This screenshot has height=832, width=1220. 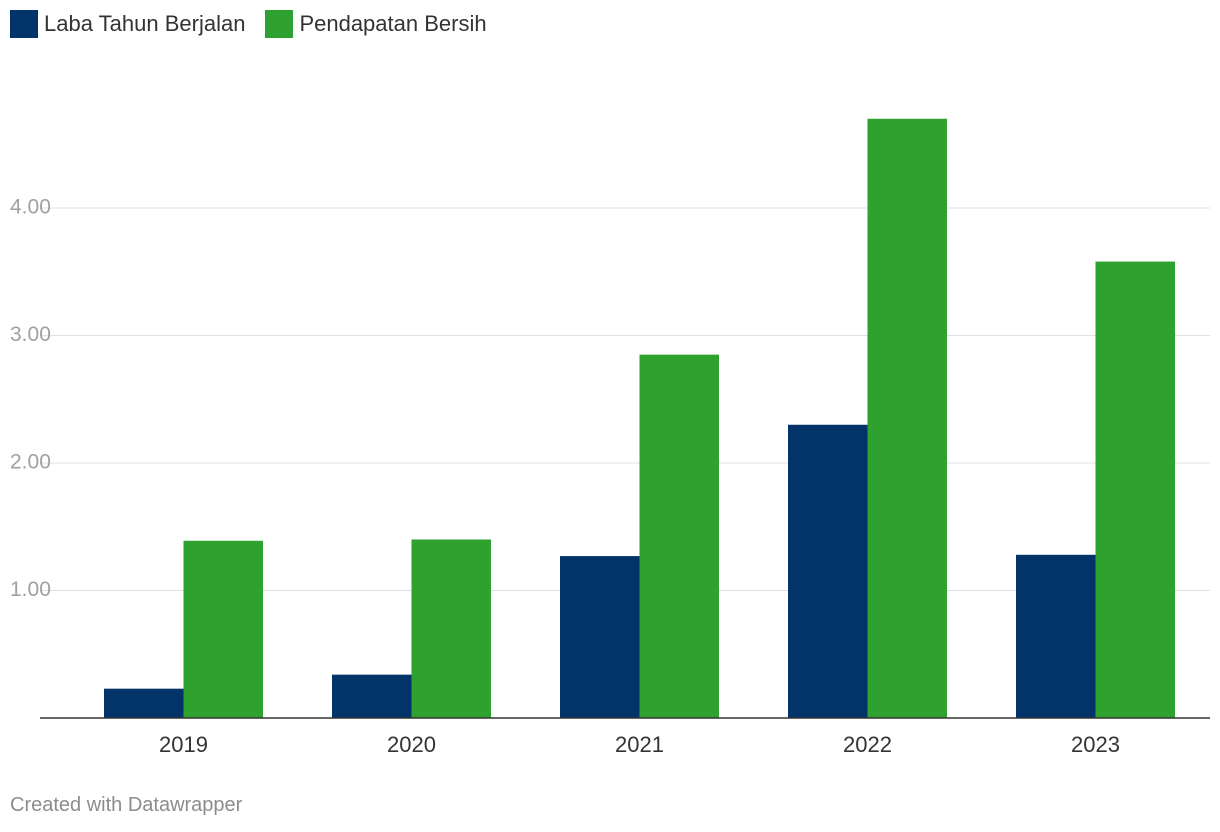 I want to click on footer-credit: Created with Datawrapper, so click(x=126, y=805).